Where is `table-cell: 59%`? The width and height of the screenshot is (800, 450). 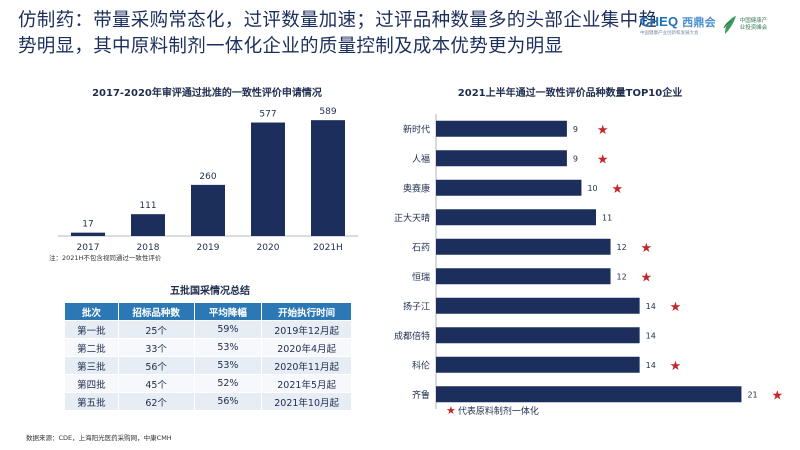
table-cell: 59% is located at coordinates (228, 329).